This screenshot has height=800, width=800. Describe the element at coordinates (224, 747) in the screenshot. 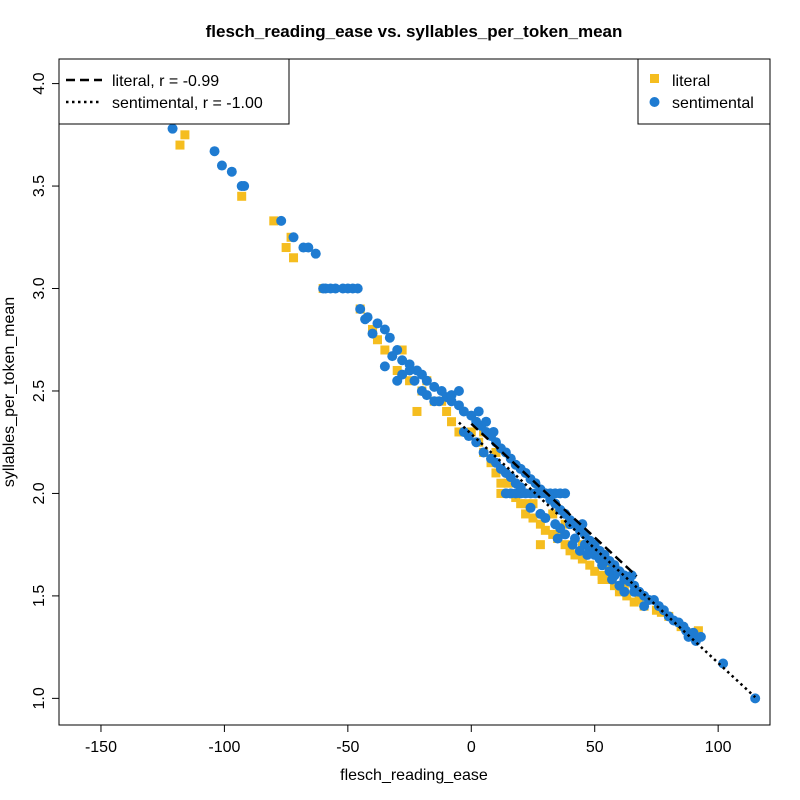

I see `x-tick-label: -100` at that location.